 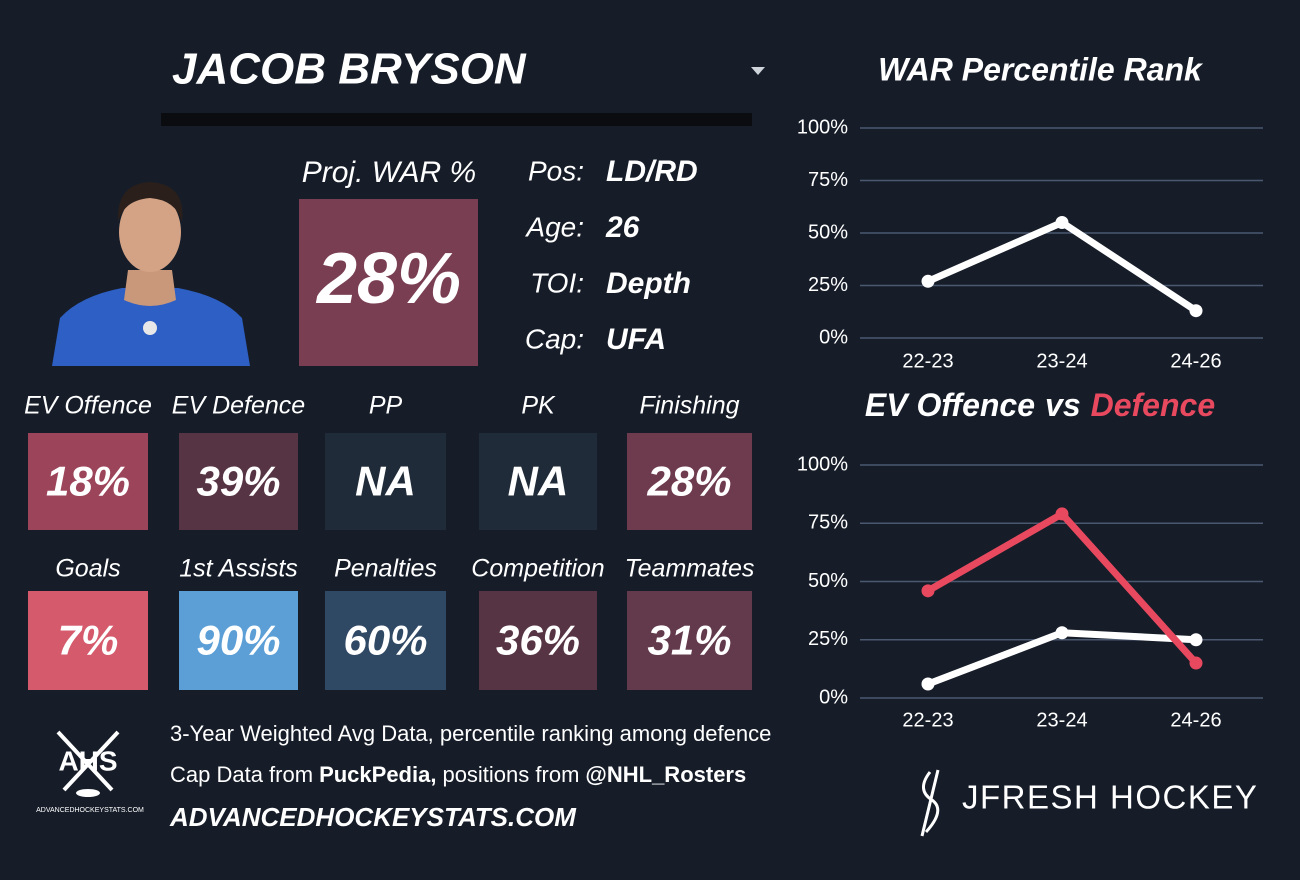 I want to click on tile-label: 1st Assists, so click(x=238, y=569).